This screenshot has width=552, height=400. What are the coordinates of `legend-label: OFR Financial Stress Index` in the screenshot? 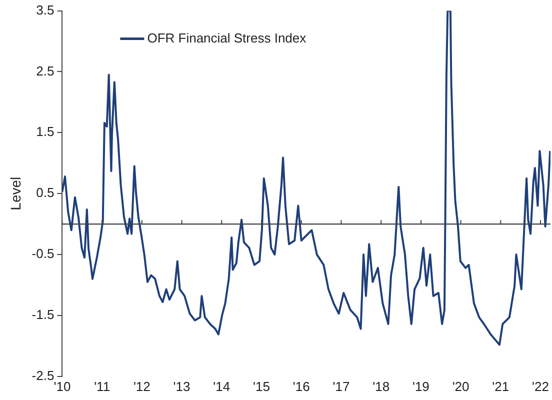 It's located at (227, 38).